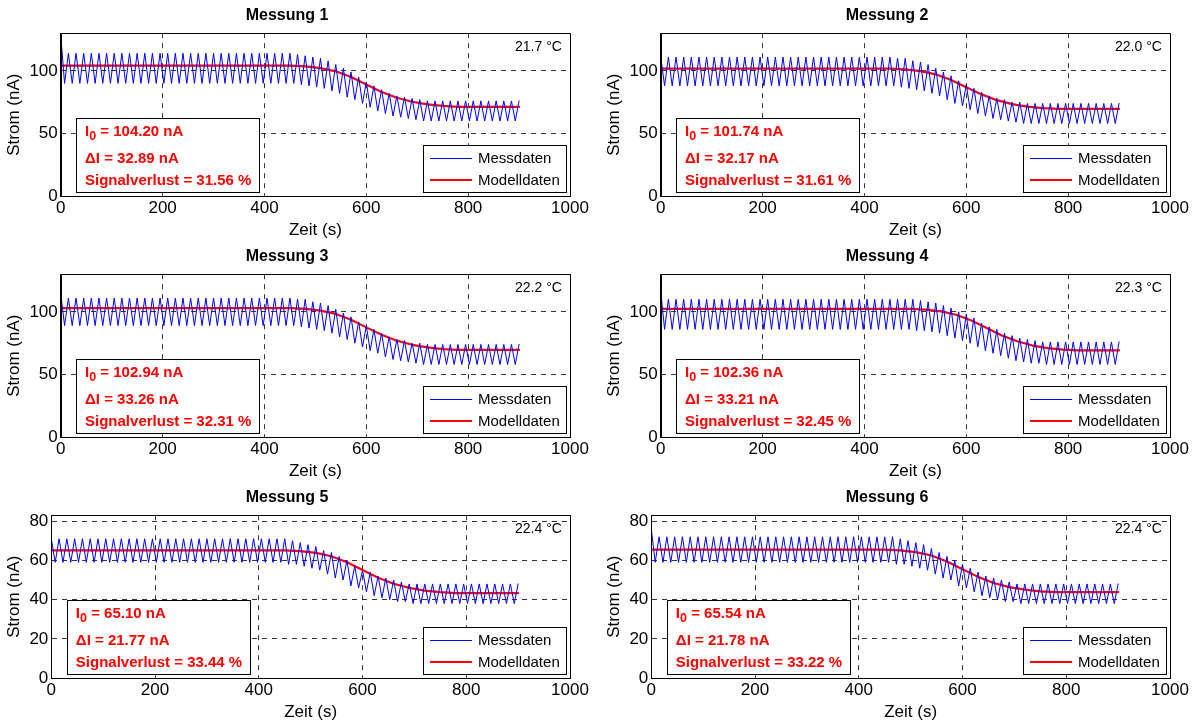 The image size is (1204, 724). What do you see at coordinates (735, 133) in the screenshot?
I see `annotation: I$_{0}$ = 101.74 nA` at bounding box center [735, 133].